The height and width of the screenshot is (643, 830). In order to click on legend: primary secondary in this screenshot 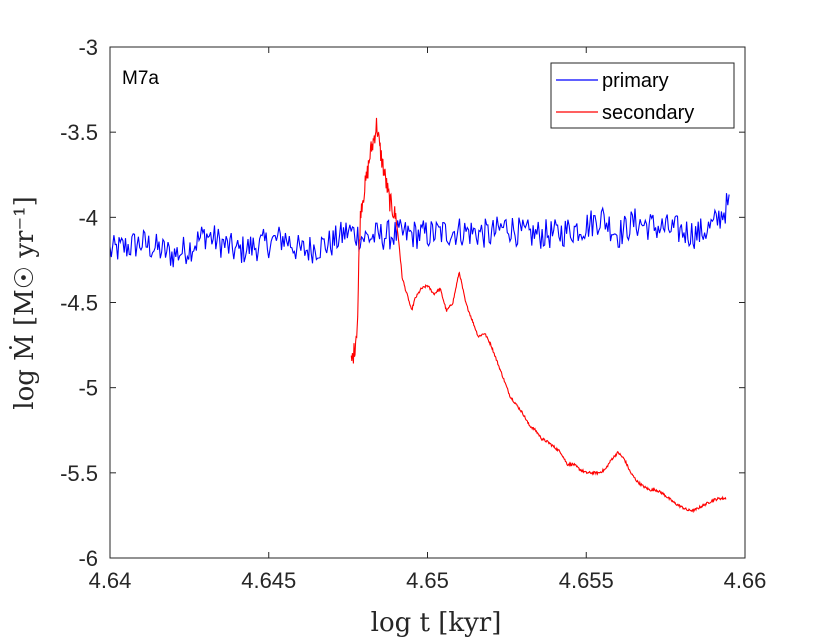, I will do `click(642, 95)`.